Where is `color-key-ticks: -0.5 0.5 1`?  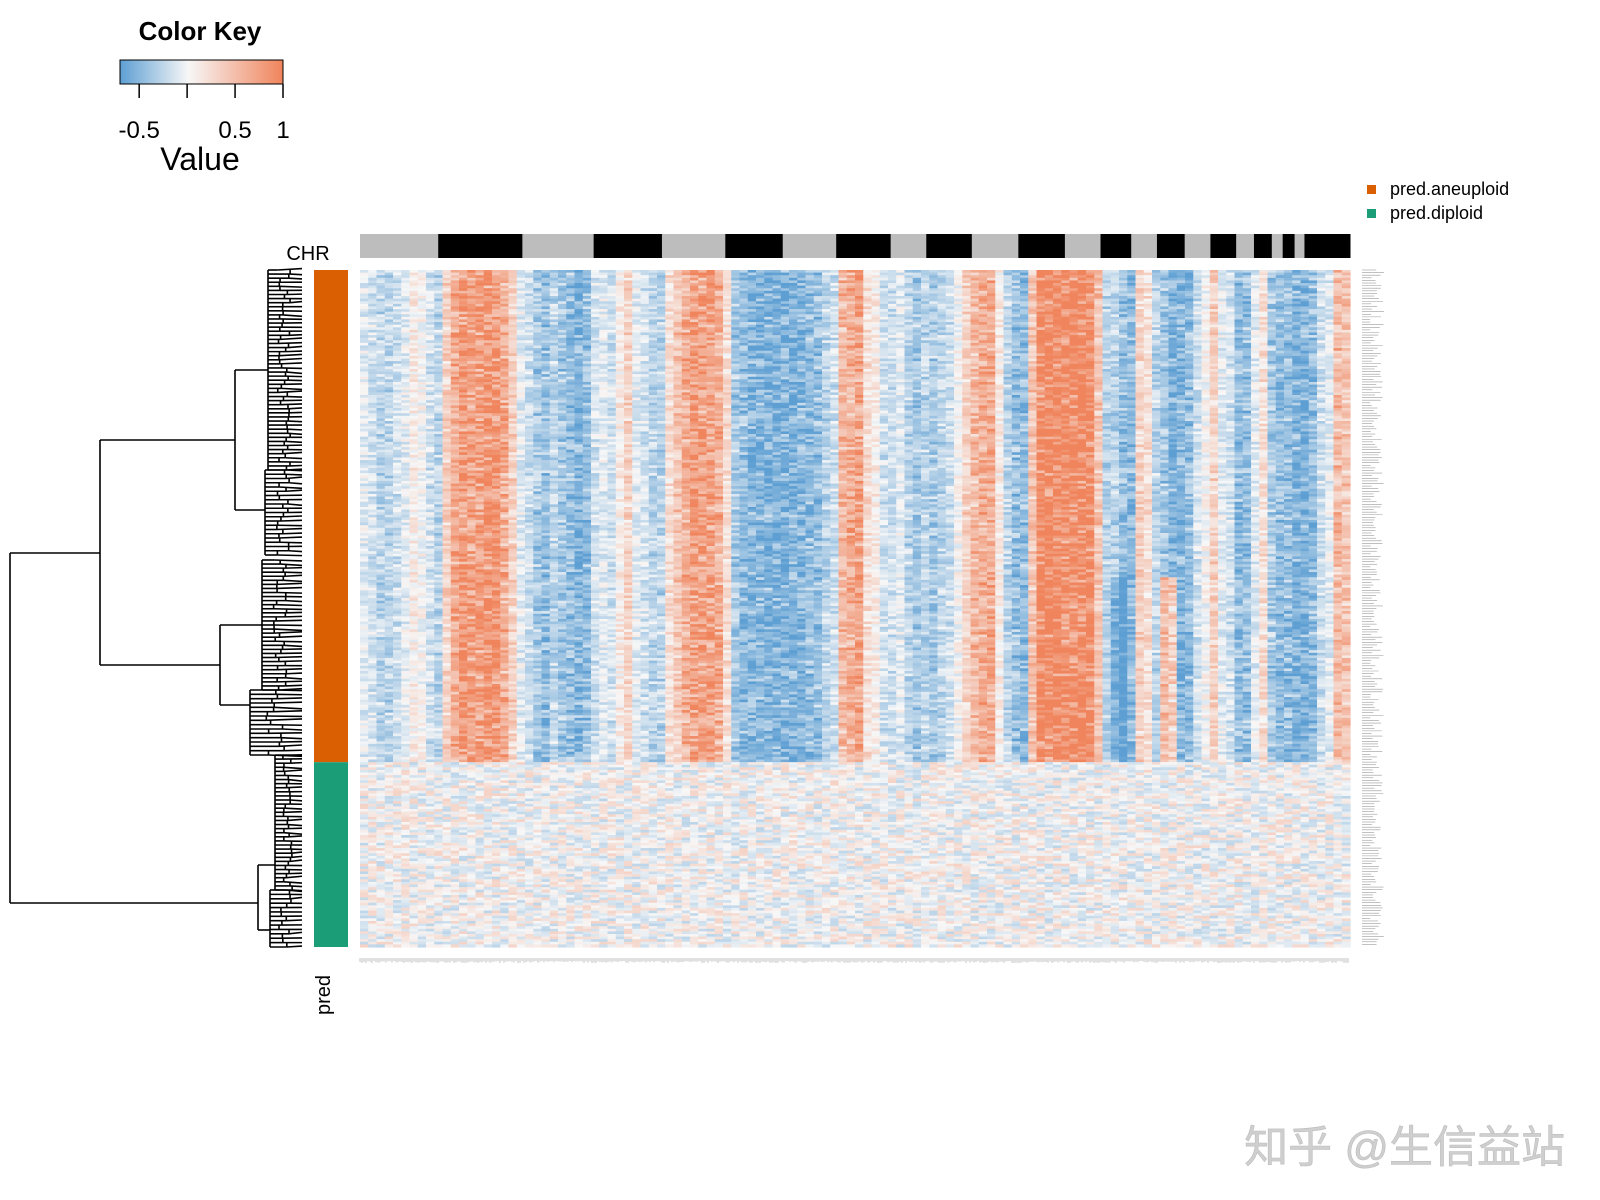
color-key-ticks: -0.5 0.5 1 is located at coordinates (203, 114).